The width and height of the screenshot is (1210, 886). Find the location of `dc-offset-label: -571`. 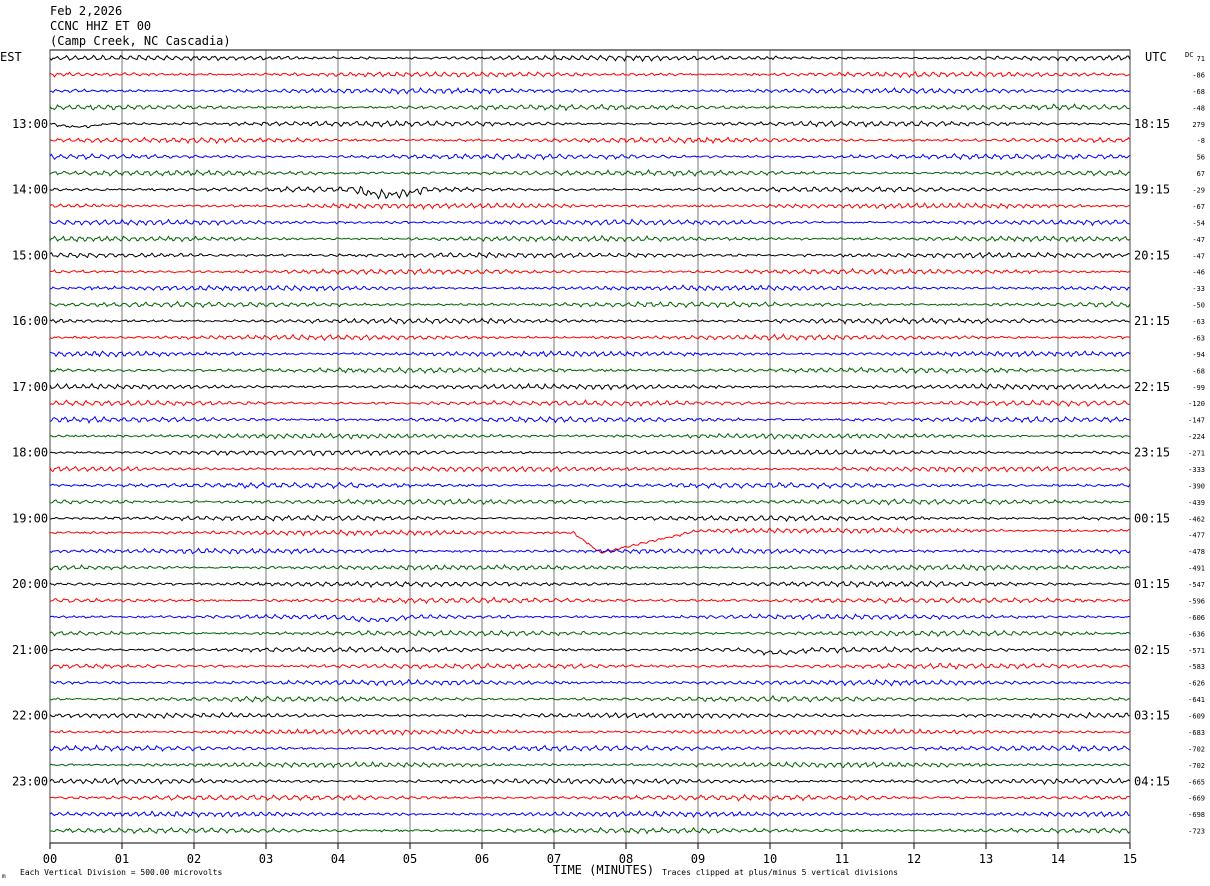

dc-offset-label: -571 is located at coordinates (1196, 651).